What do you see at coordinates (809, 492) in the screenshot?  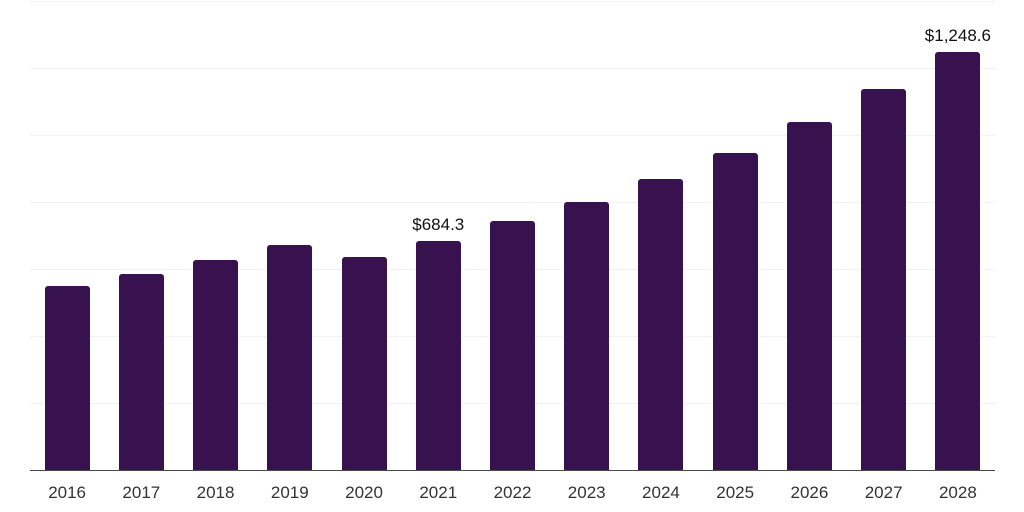 I see `x-tick-label-2026: 2026` at bounding box center [809, 492].